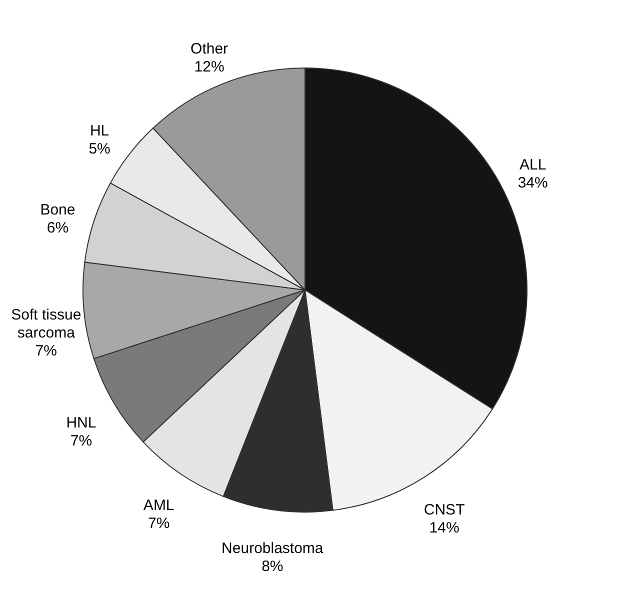  I want to click on data-label: 34%, so click(533, 183).